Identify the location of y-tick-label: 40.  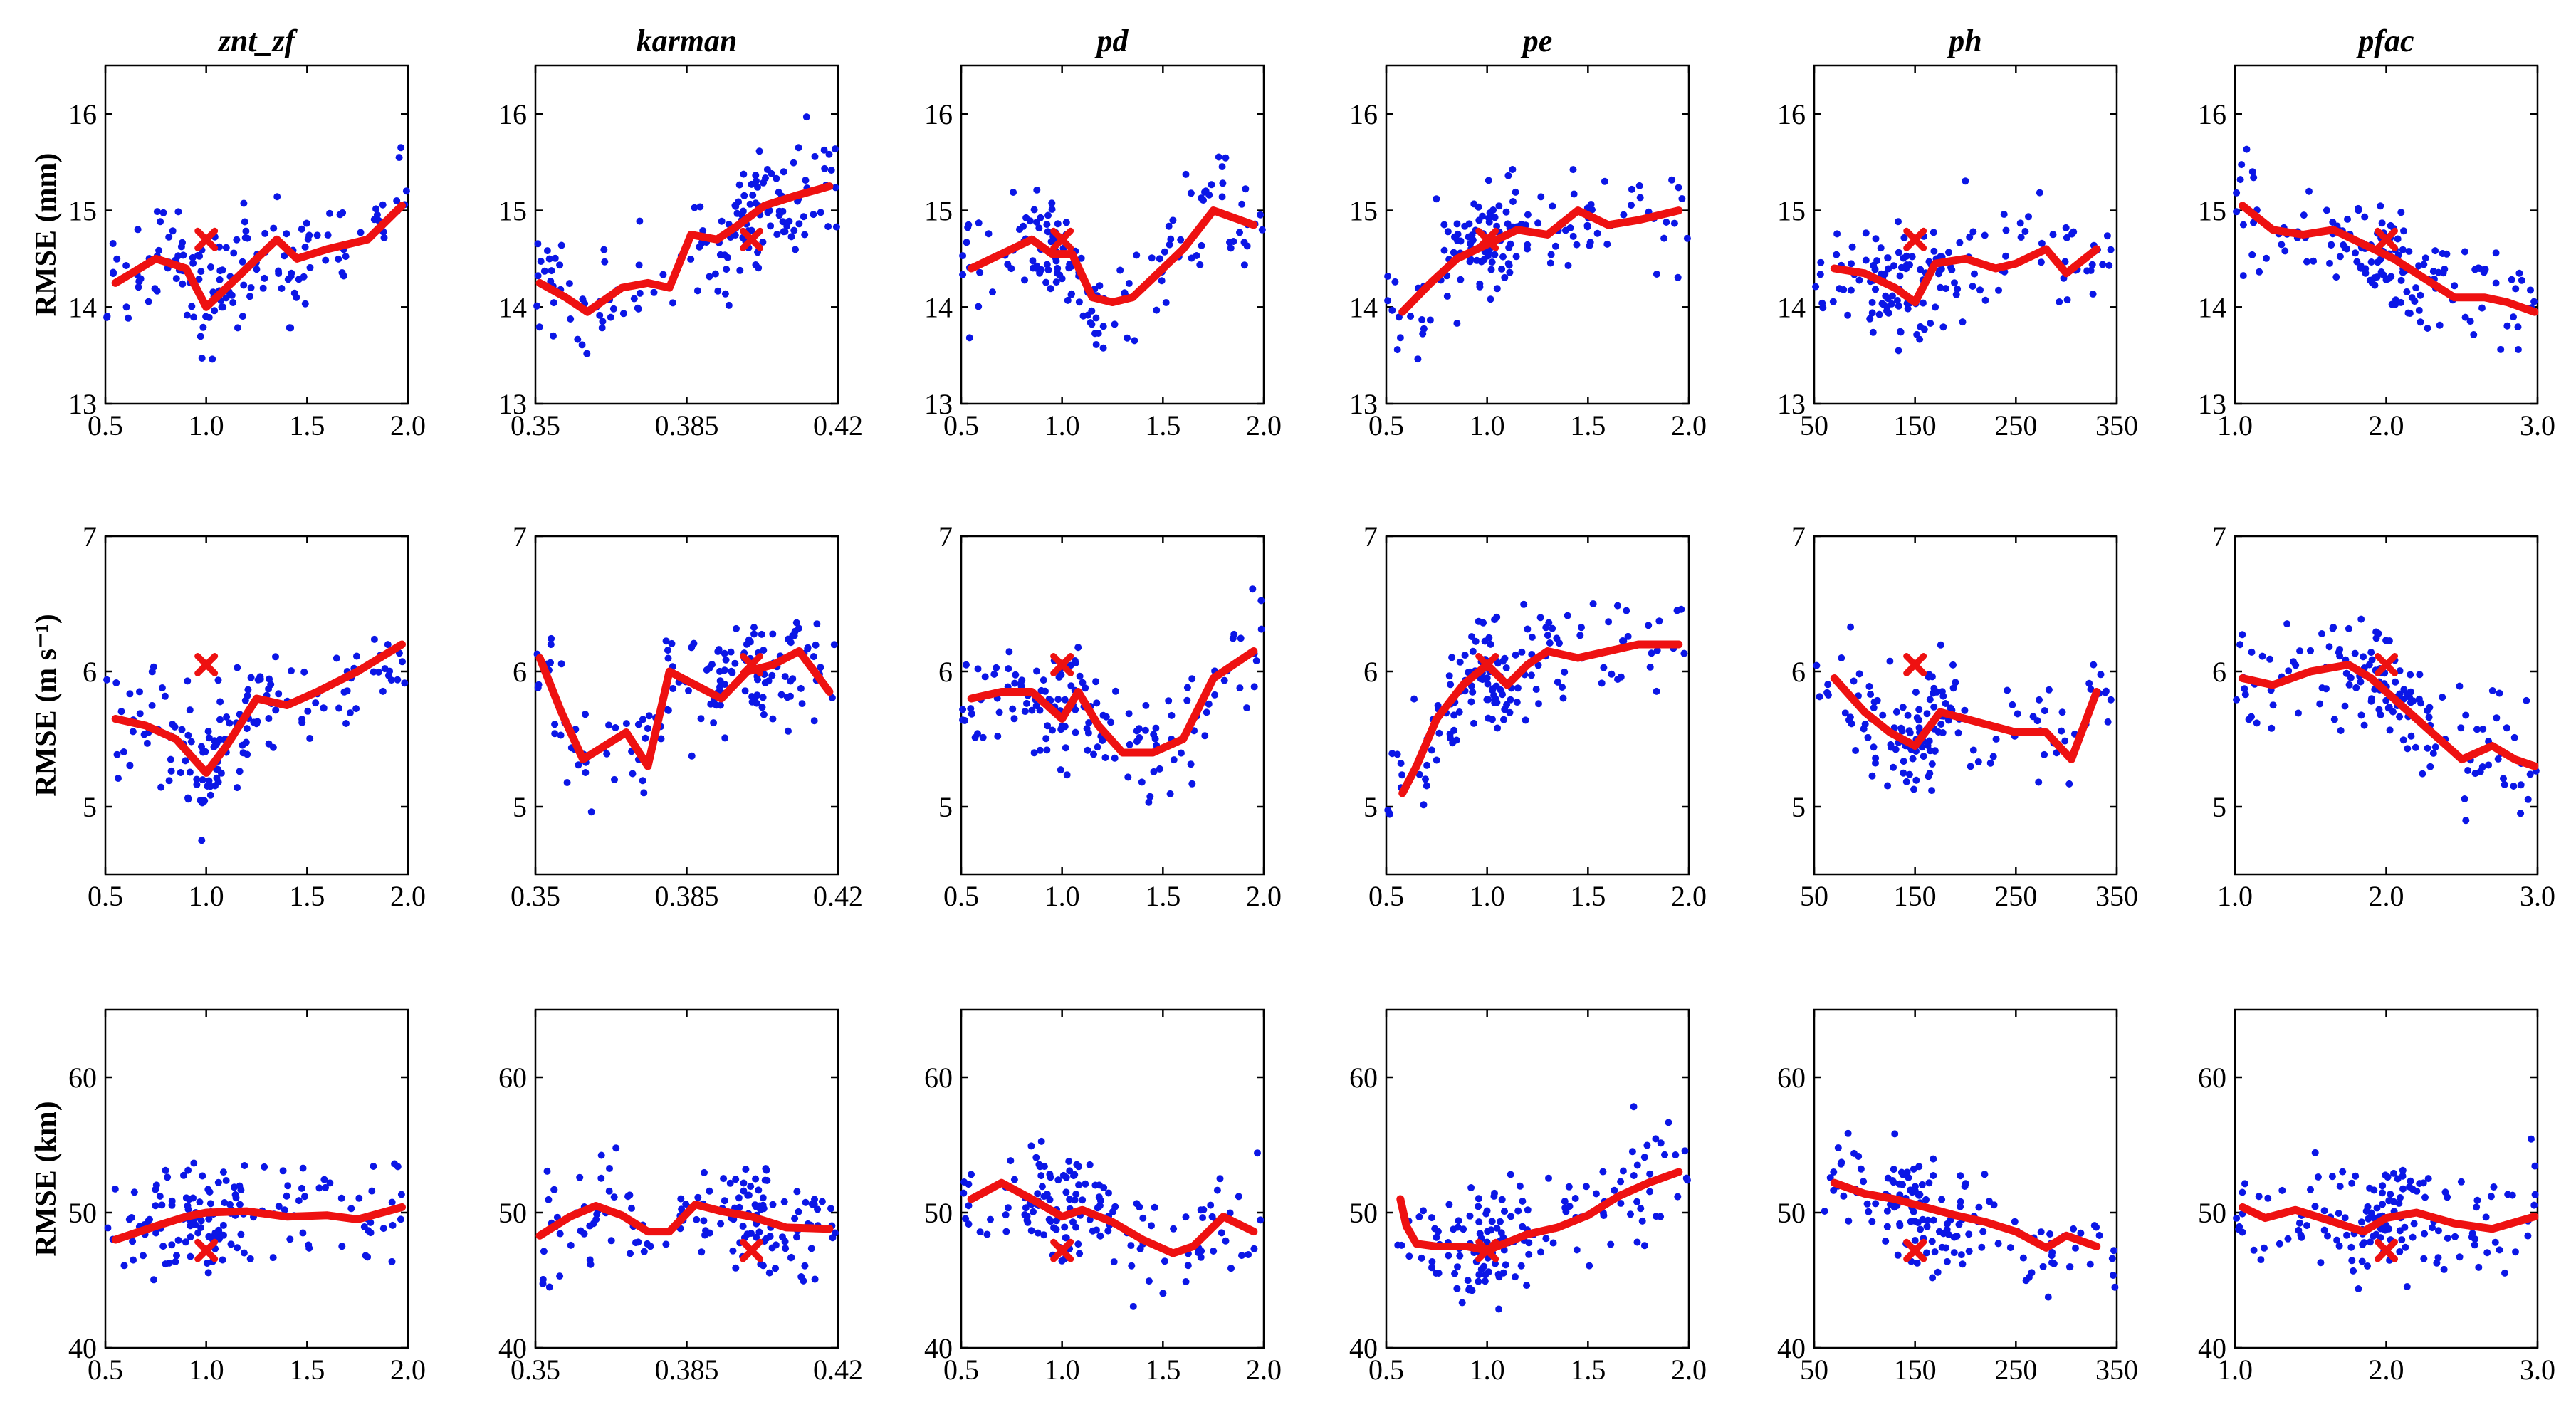
(2212, 1348).